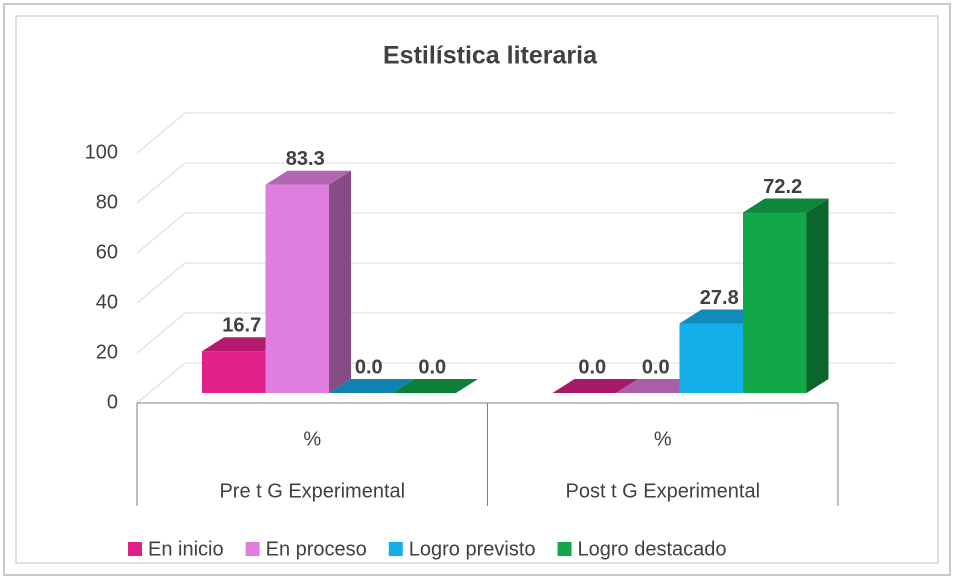 This screenshot has width=955, height=586. I want to click on y-tick-label: 0, so click(112, 402).